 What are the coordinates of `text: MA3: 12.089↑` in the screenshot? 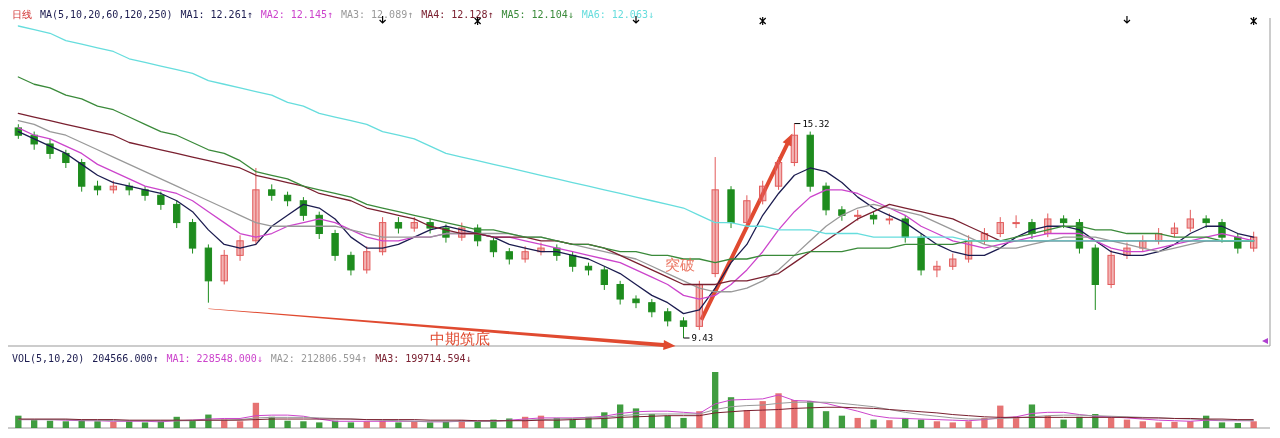 It's located at (377, 14).